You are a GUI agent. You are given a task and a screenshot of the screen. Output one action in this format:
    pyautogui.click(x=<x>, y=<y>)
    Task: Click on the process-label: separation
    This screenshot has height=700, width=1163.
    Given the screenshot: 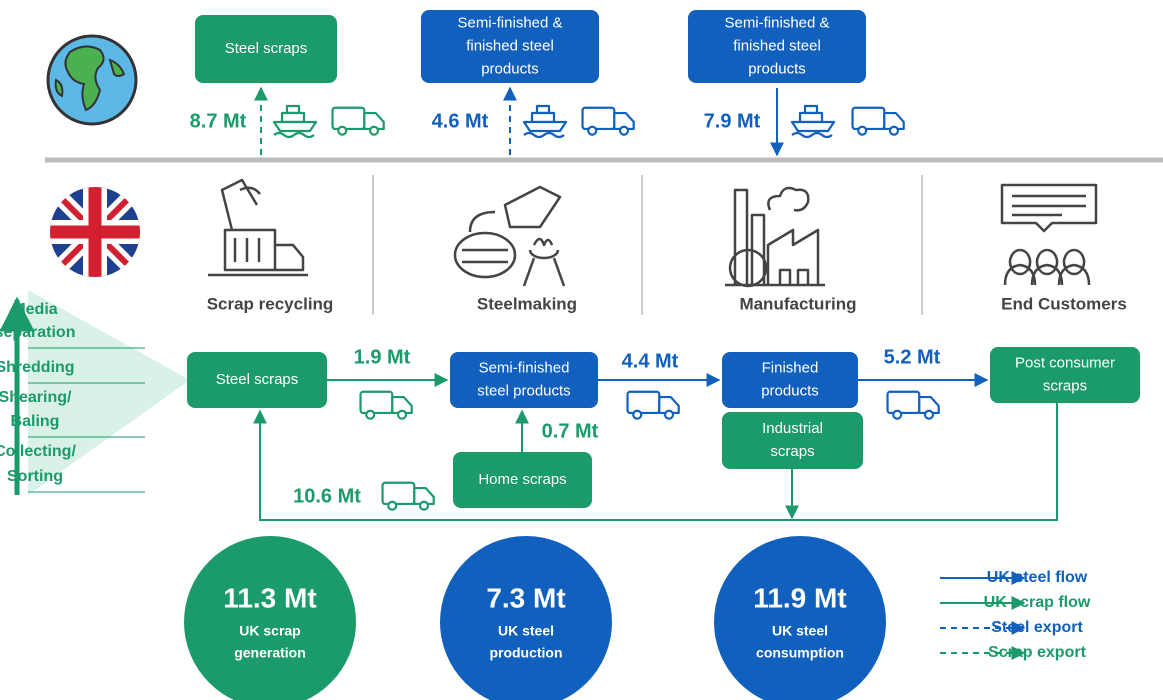 What is the action you would take?
    pyautogui.click(x=37, y=332)
    